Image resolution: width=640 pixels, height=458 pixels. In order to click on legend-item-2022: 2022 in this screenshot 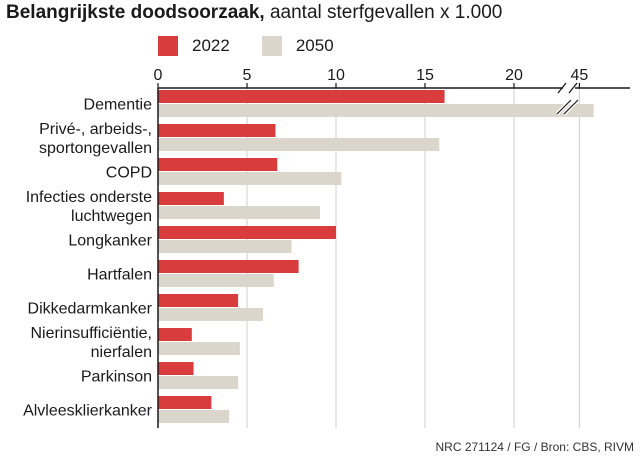, I will do `click(194, 46)`.